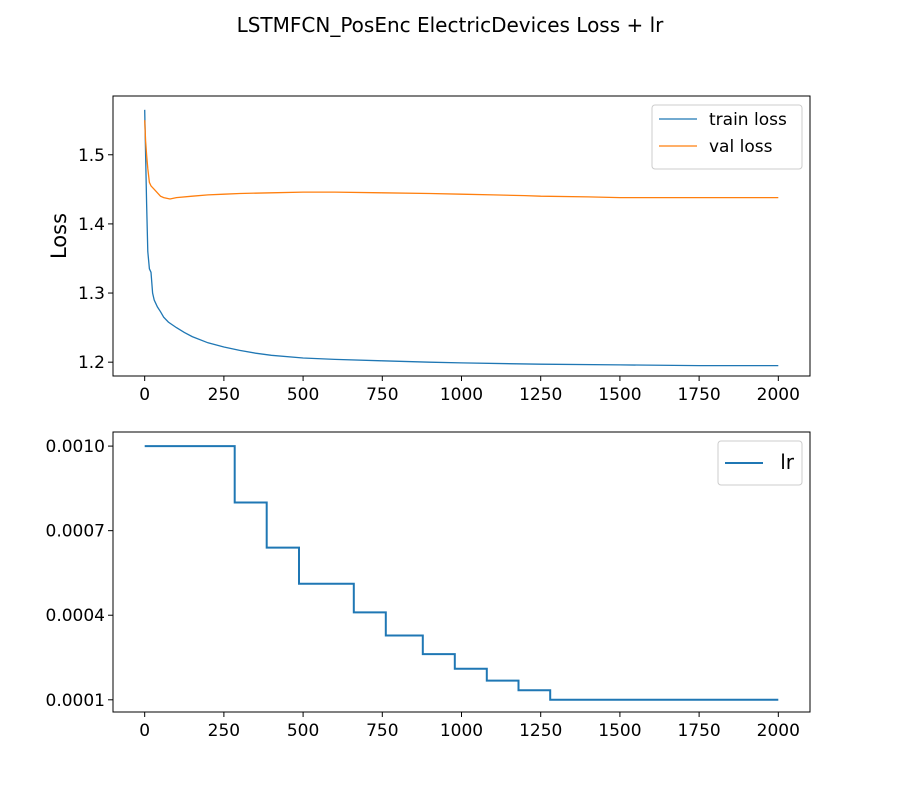  What do you see at coordinates (91, 156) in the screenshot?
I see `y-tick-label: 1.5` at bounding box center [91, 156].